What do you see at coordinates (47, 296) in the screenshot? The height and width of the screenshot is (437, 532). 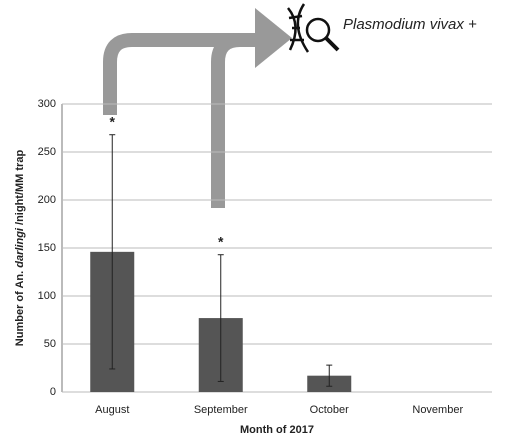 I see `y-tick-label: 100` at bounding box center [47, 296].